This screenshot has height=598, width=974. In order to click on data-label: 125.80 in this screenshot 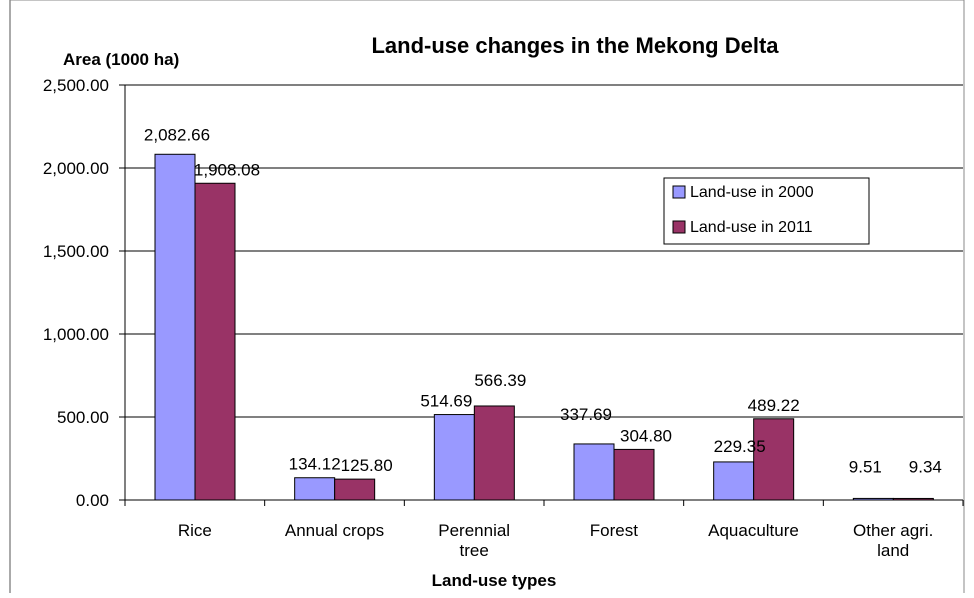, I will do `click(367, 465)`.